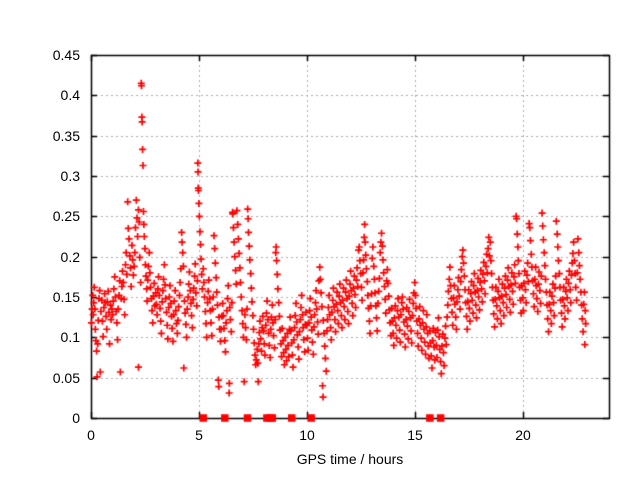  What do you see at coordinates (66, 216) in the screenshot?
I see `y-tick-label: 0.25` at bounding box center [66, 216].